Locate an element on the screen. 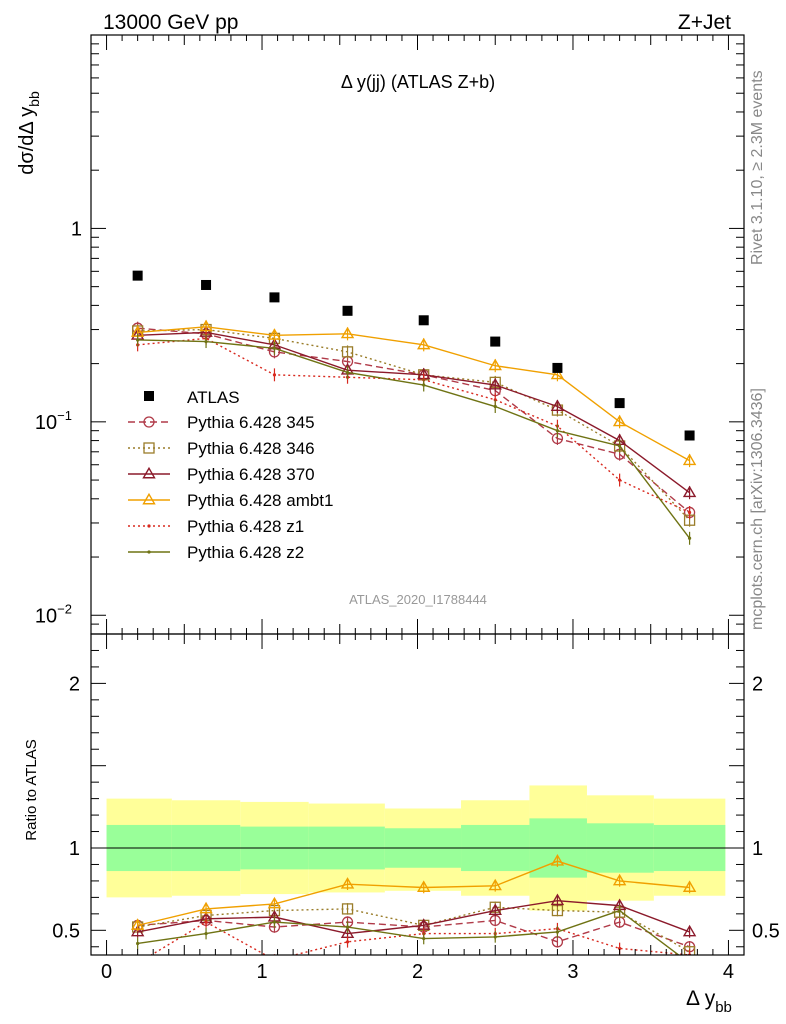 Image resolution: width=786 pixels, height=1024 pixels. ratio-tick-label-right: 1 is located at coordinates (757, 849).